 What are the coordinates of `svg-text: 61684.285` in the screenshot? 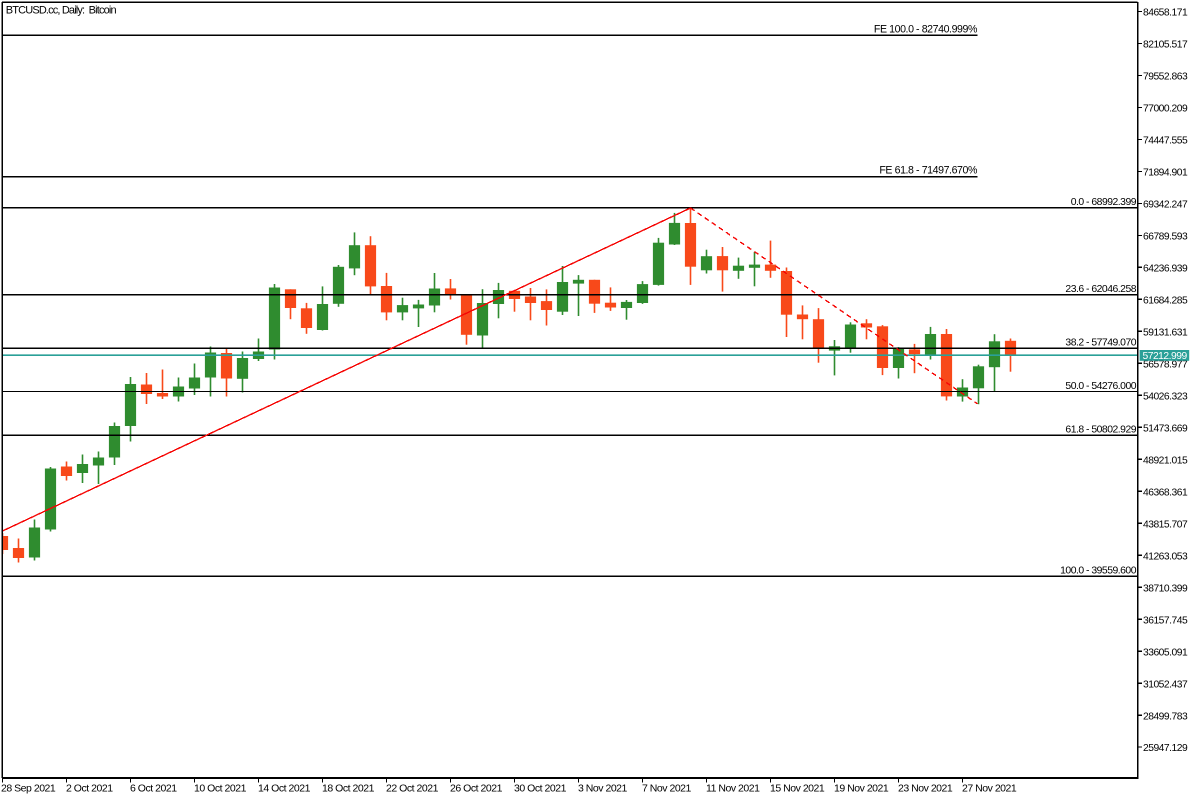 It's located at (1165, 301).